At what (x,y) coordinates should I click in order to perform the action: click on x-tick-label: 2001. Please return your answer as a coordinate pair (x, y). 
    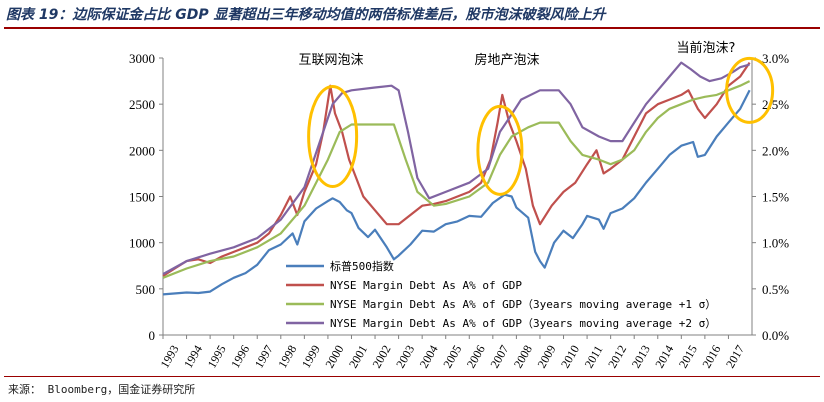
    Looking at the image, I should click on (358, 357).